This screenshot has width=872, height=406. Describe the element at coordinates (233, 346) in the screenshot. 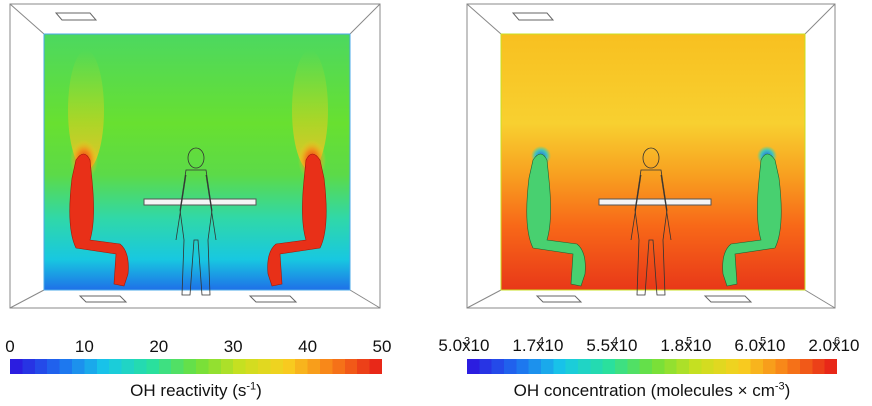

I see `tick-label: 30` at that location.